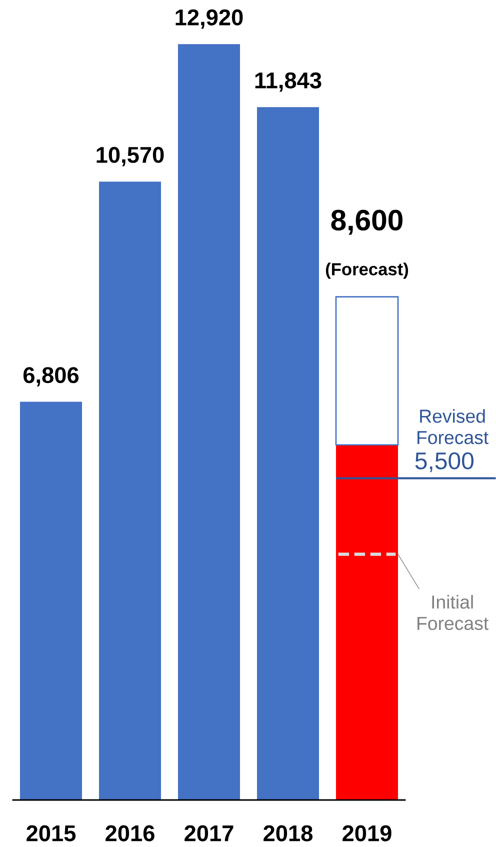 This screenshot has width=496, height=847. What do you see at coordinates (453, 612) in the screenshot?
I see `ref-line-label: Initial Forecast` at bounding box center [453, 612].